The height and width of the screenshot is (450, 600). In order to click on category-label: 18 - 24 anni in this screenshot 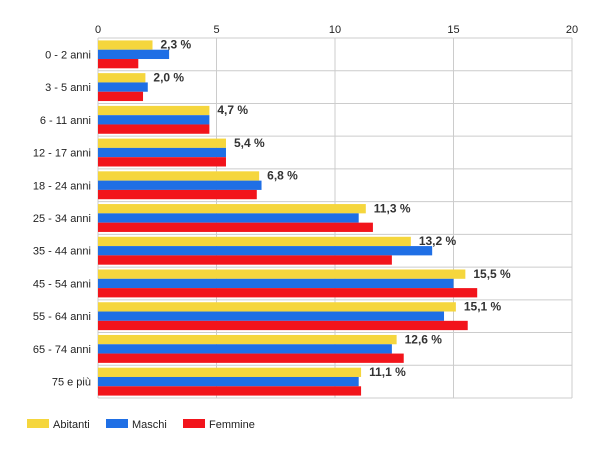, I will do `click(62, 186)`.